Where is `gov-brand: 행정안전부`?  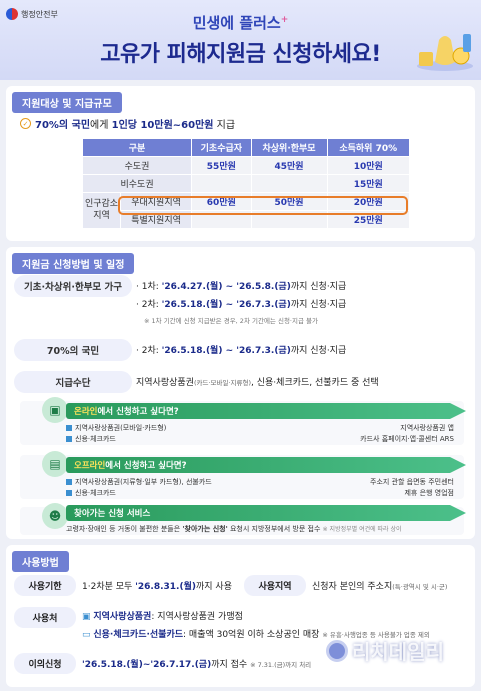 gov-brand: 행정안전부 is located at coordinates (32, 14).